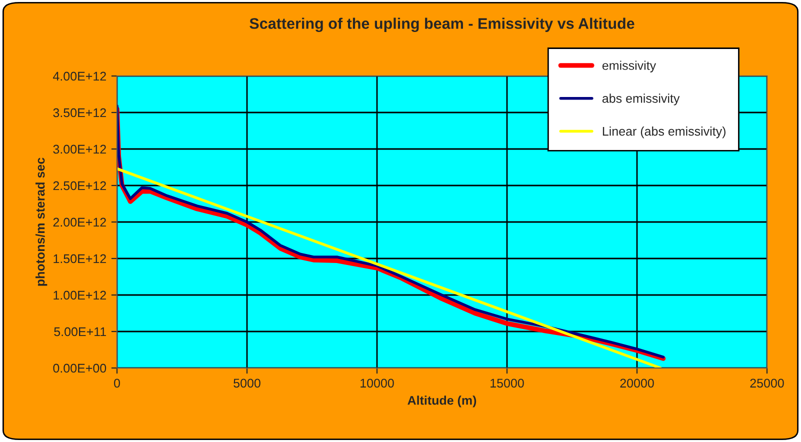 This screenshot has width=801, height=442. I want to click on y-tick-label: 2.50E+12, so click(79, 185).